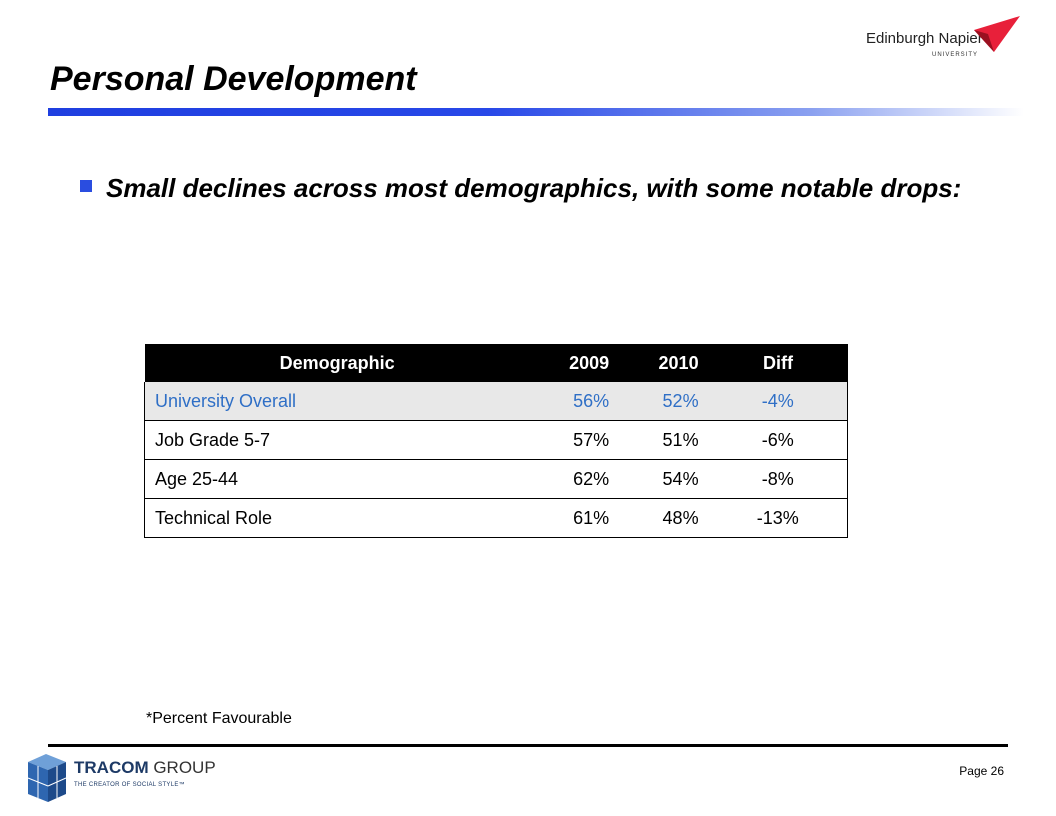 The height and width of the screenshot is (816, 1056). What do you see at coordinates (924, 38) in the screenshot?
I see `logo-name: Edinburgh Napier` at bounding box center [924, 38].